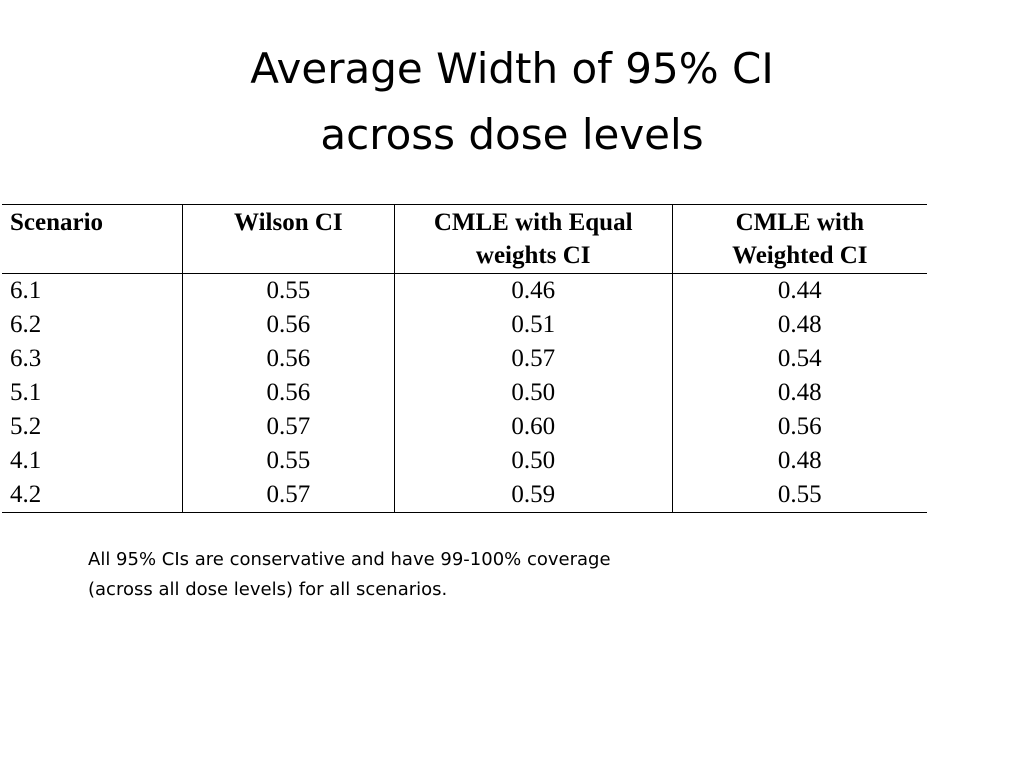 The image size is (1024, 768). What do you see at coordinates (26, 358) in the screenshot?
I see `cell-scenario: 6.3` at bounding box center [26, 358].